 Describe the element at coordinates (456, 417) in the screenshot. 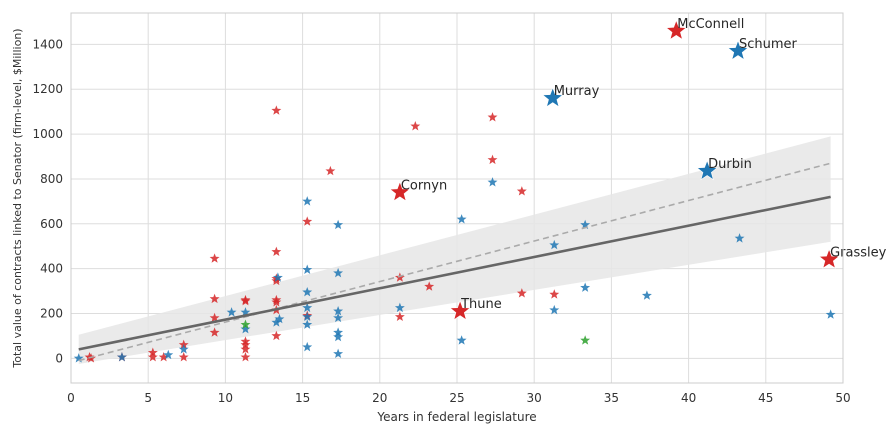

I see `x-axis-label: Years in federal legislature` at that location.